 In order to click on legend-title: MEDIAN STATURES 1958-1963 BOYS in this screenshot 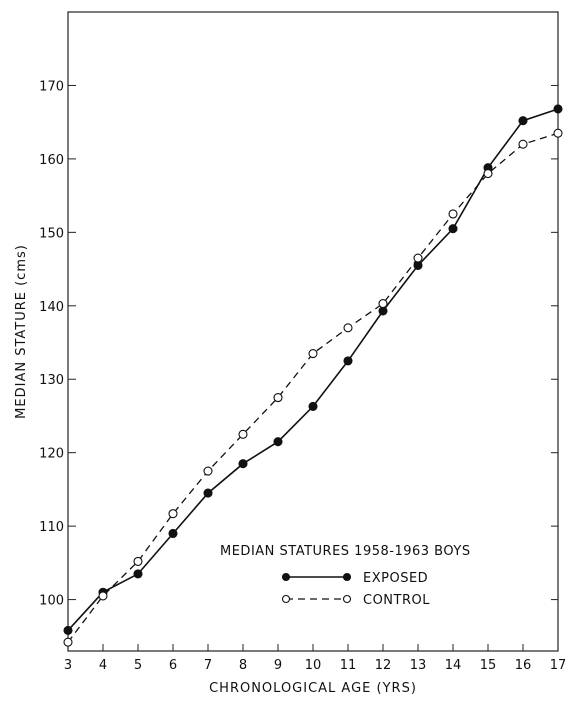, I will do `click(345, 551)`.